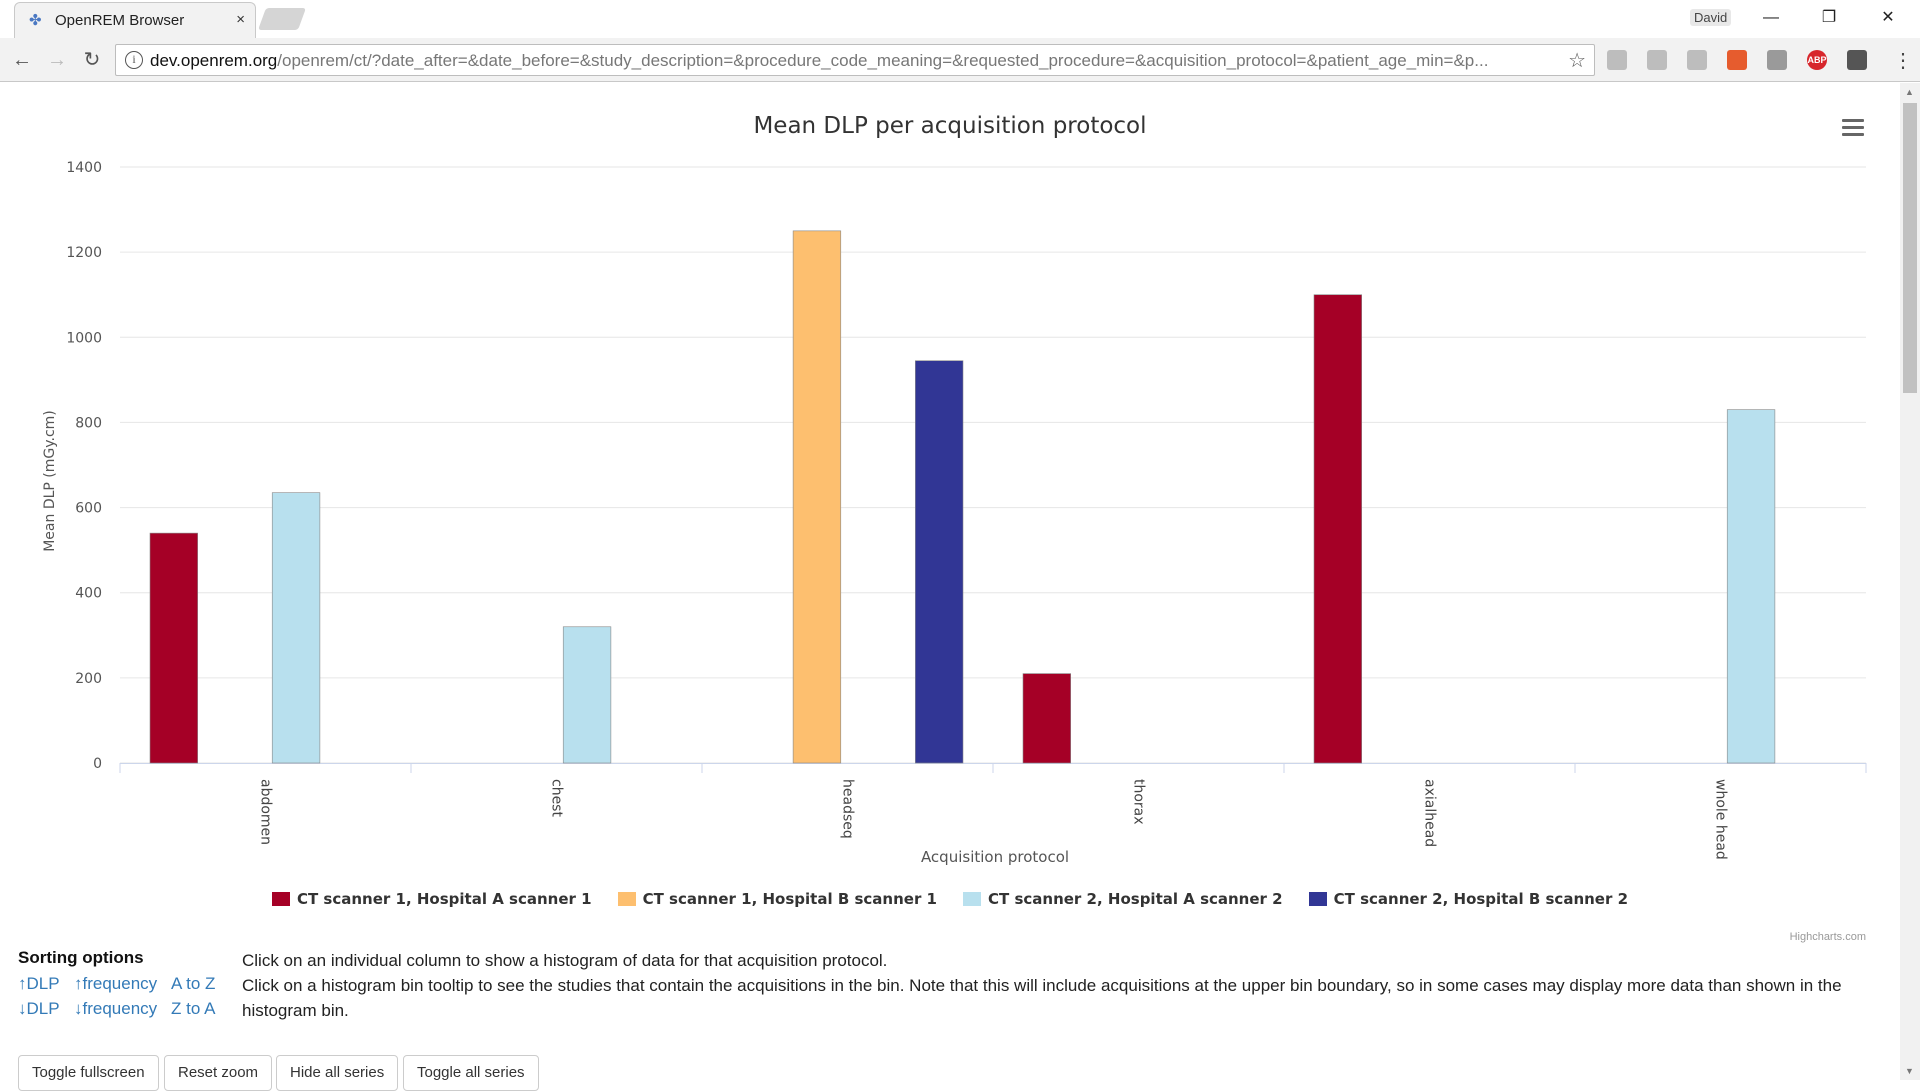  What do you see at coordinates (1481, 899) in the screenshot?
I see `legend-label: CT scanner 2, Hospital B scanner 2` at bounding box center [1481, 899].